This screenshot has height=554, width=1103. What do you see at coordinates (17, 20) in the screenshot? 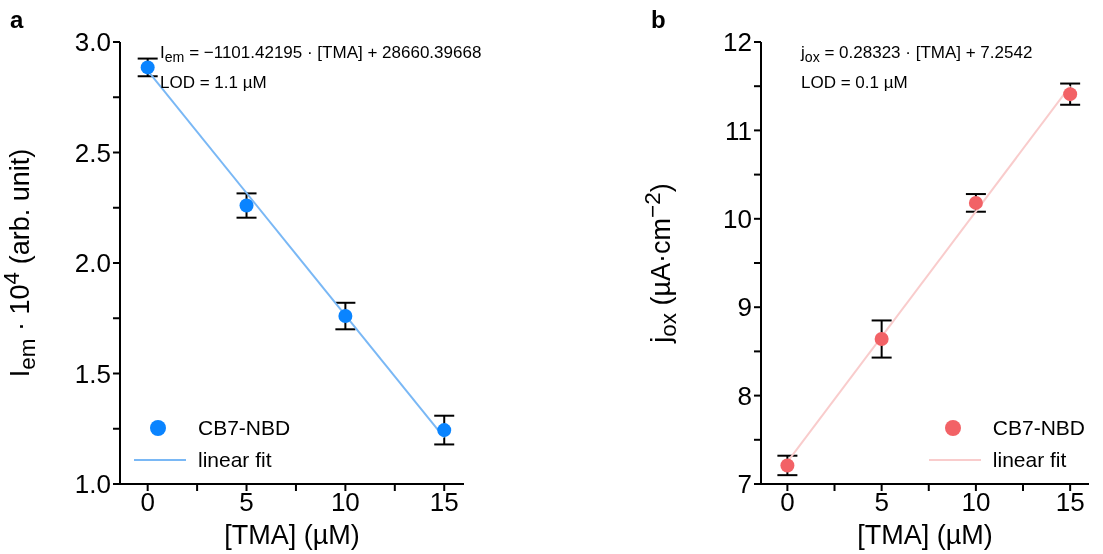
I see `chart-title: a` at bounding box center [17, 20].